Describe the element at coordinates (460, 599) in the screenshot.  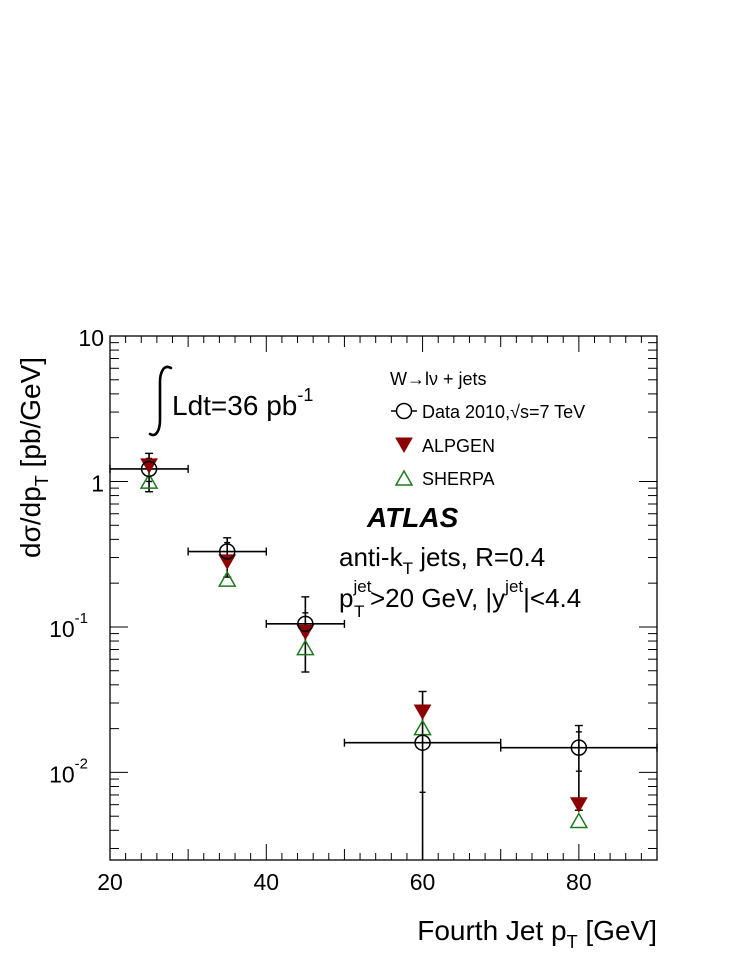
I see `cut-annotation: pjet T >20 GeV, |yjet|<4.4` at that location.